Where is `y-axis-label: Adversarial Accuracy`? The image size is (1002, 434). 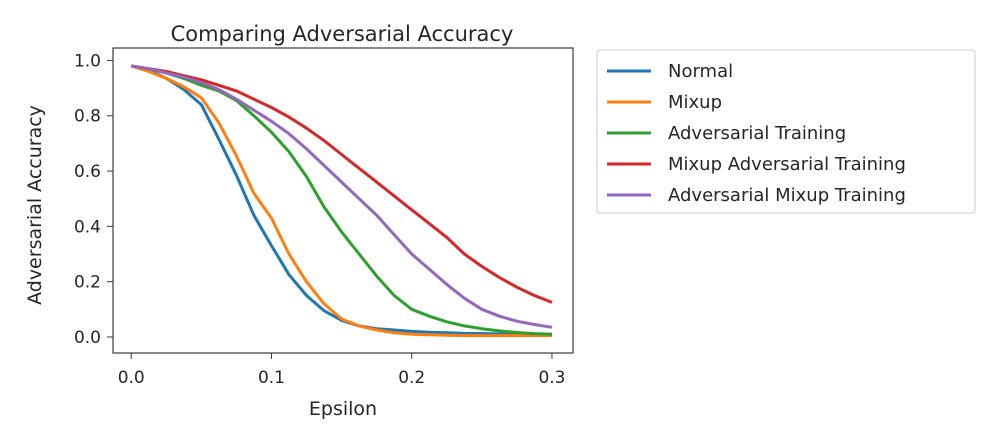 y-axis-label: Adversarial Accuracy is located at coordinates (35, 205).